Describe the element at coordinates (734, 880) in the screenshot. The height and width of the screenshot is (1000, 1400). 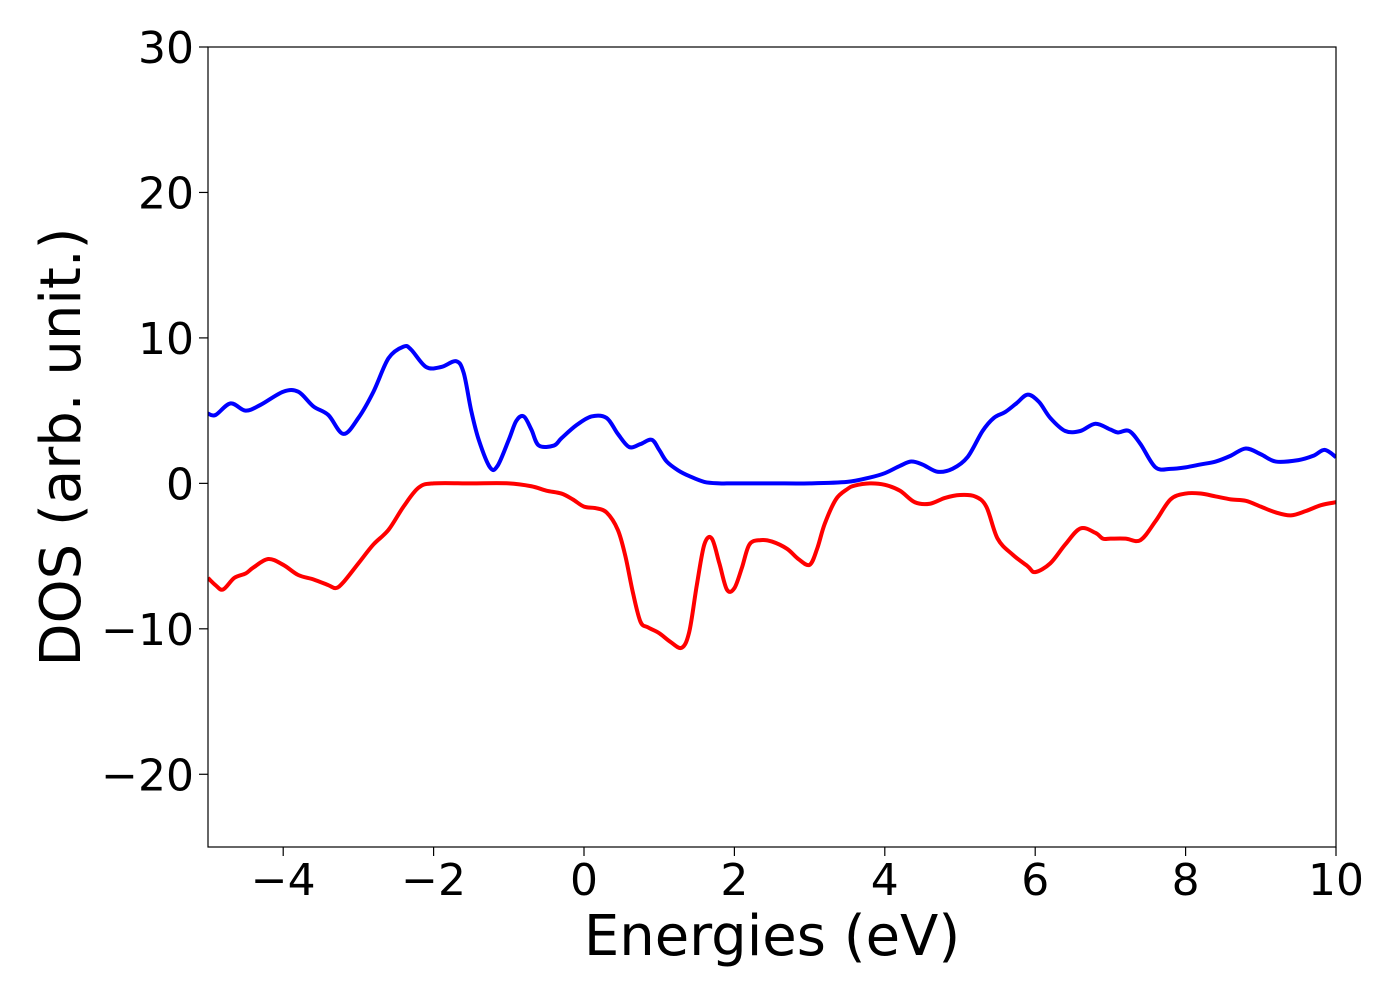
I see `x-tick-label: 2` at that location.